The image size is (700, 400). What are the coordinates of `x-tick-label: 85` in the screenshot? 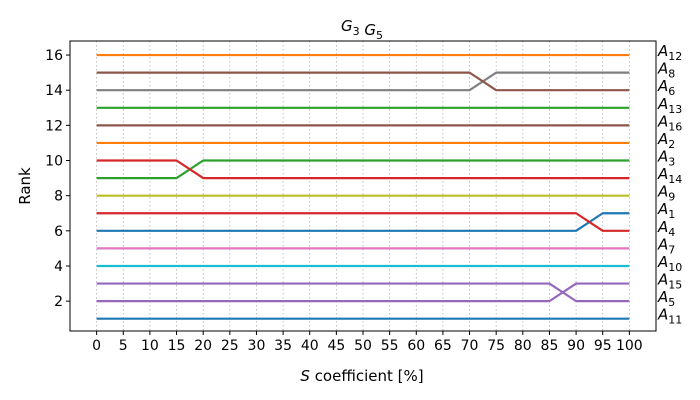 It's located at (550, 346).